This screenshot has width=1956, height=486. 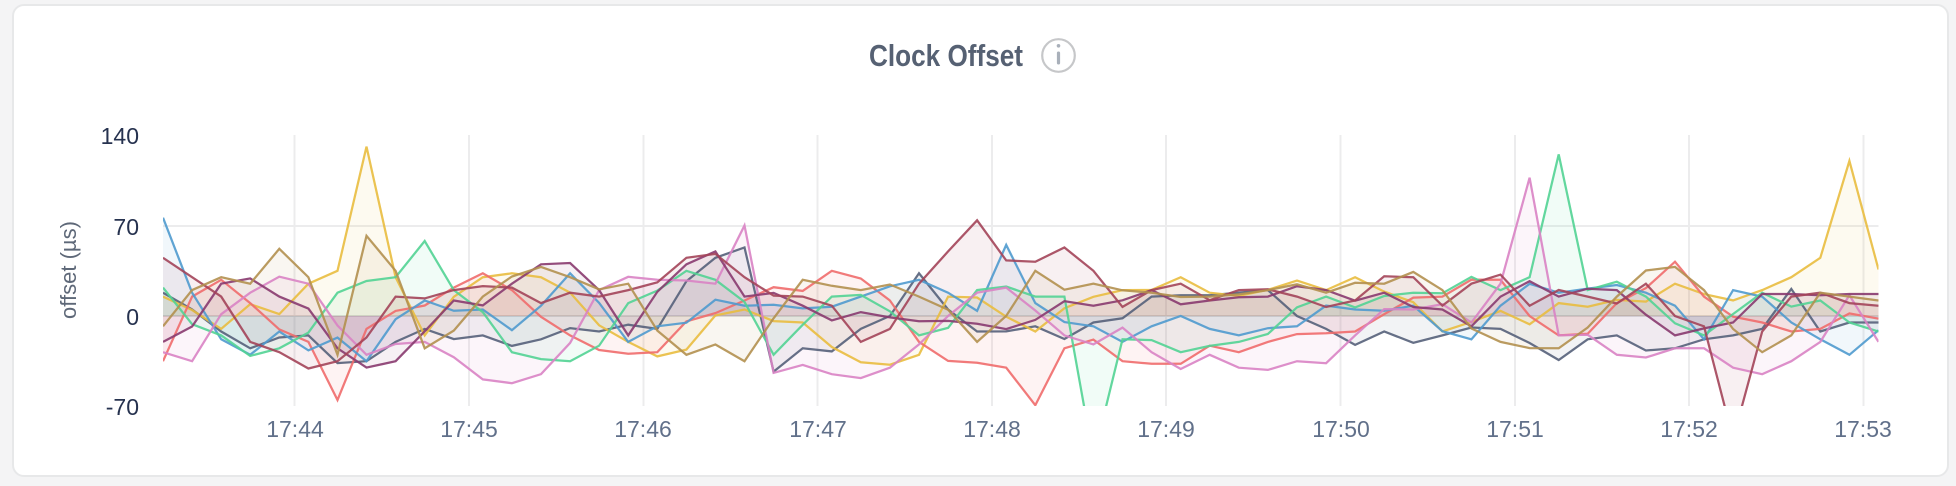 I want to click on svg-text: 17:45, so click(x=469, y=429).